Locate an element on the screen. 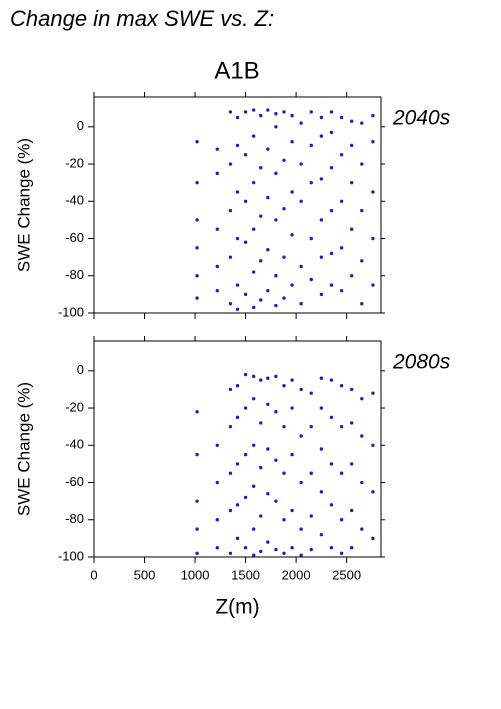 This screenshot has height=709, width=501. x-tick-label: 2500 is located at coordinates (346, 574).